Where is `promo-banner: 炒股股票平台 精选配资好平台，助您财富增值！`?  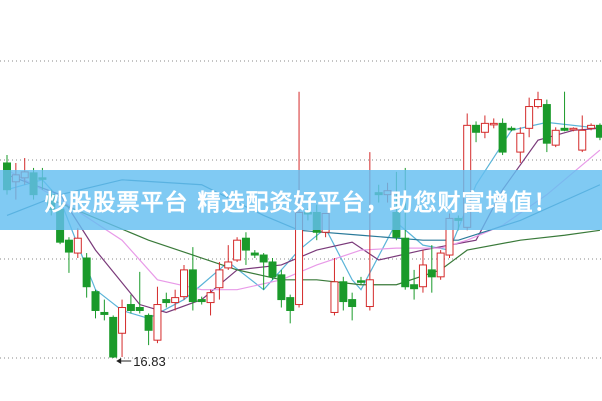 promo-banner: 炒股股票平台 精选配资好平台，助您财富增值！ is located at coordinates (301, 200).